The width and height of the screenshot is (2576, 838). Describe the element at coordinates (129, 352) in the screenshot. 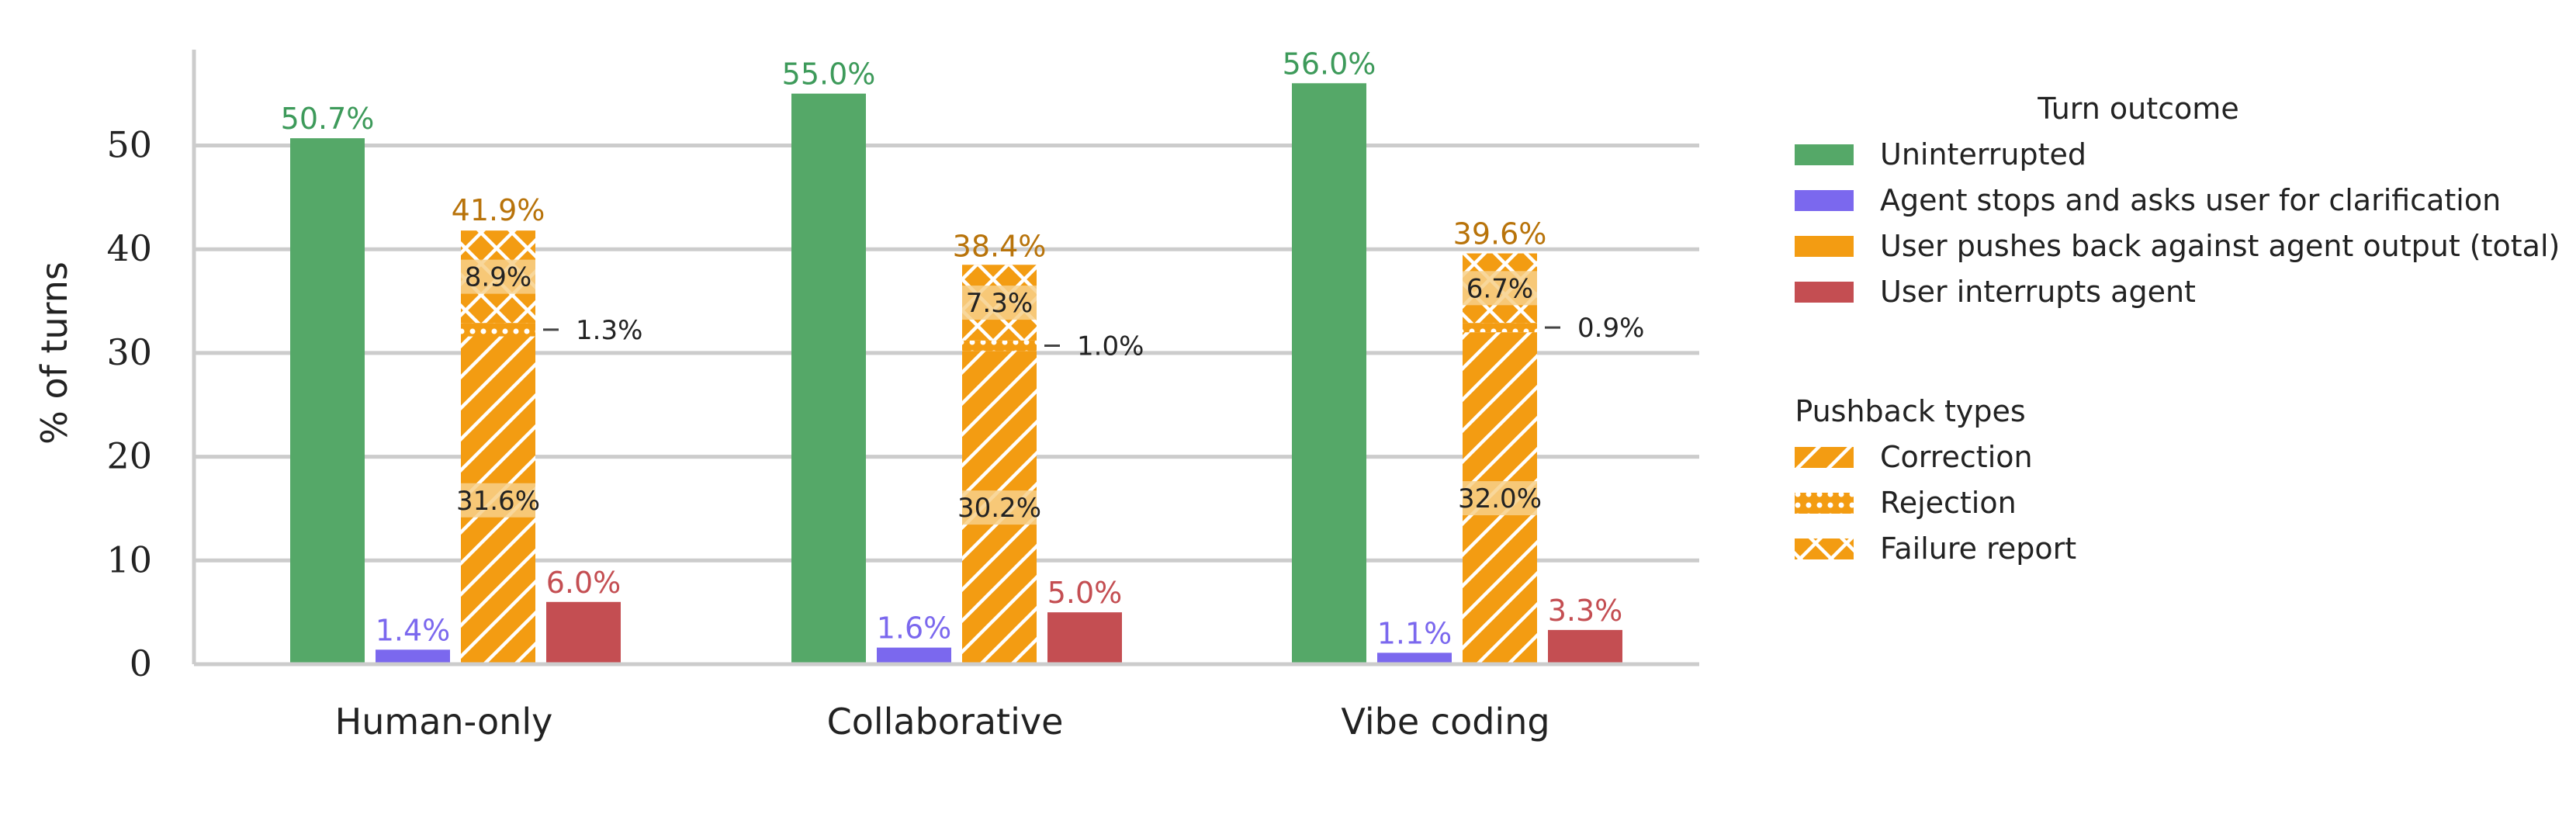

I see `y-tick-label-30: 30` at that location.